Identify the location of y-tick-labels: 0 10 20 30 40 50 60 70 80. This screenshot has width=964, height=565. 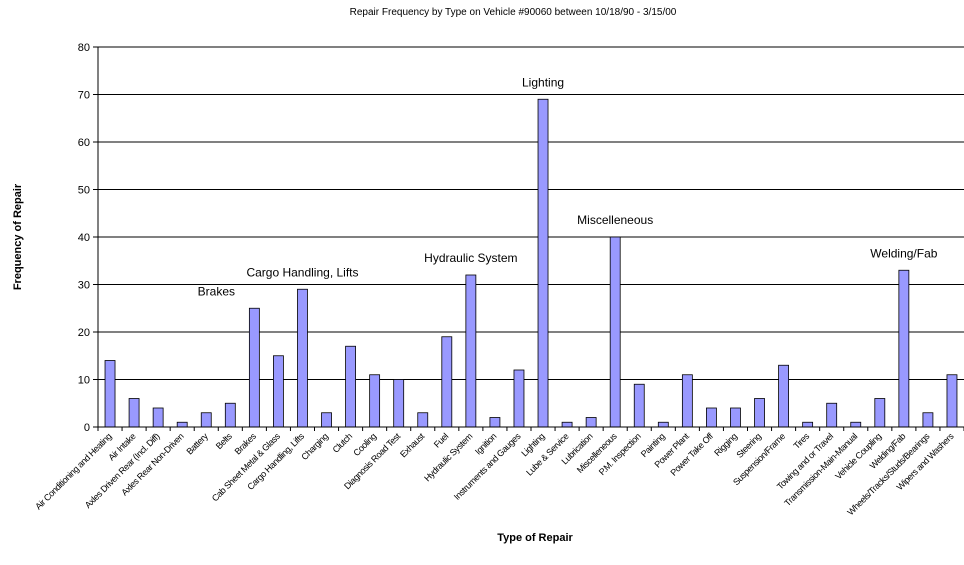
(84, 238).